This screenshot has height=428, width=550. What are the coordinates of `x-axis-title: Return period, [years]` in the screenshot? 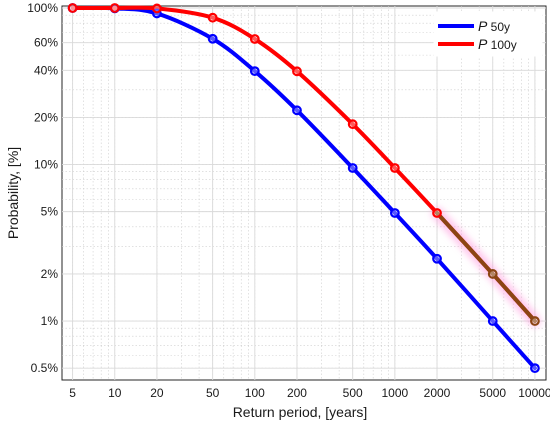 It's located at (300, 412).